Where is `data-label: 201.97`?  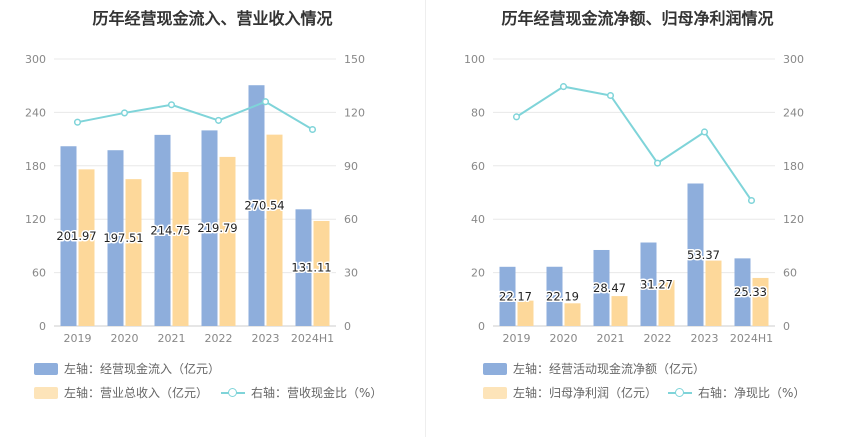 data-label: 201.97 is located at coordinates (76, 236).